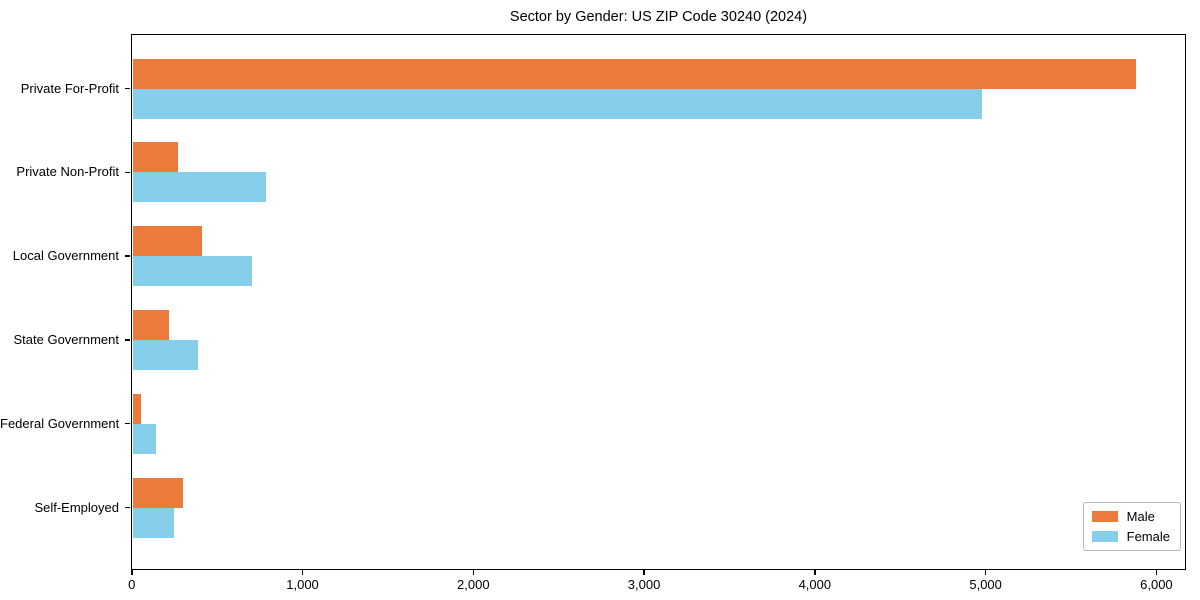  I want to click on x-tick-label: 2,000, so click(473, 584).